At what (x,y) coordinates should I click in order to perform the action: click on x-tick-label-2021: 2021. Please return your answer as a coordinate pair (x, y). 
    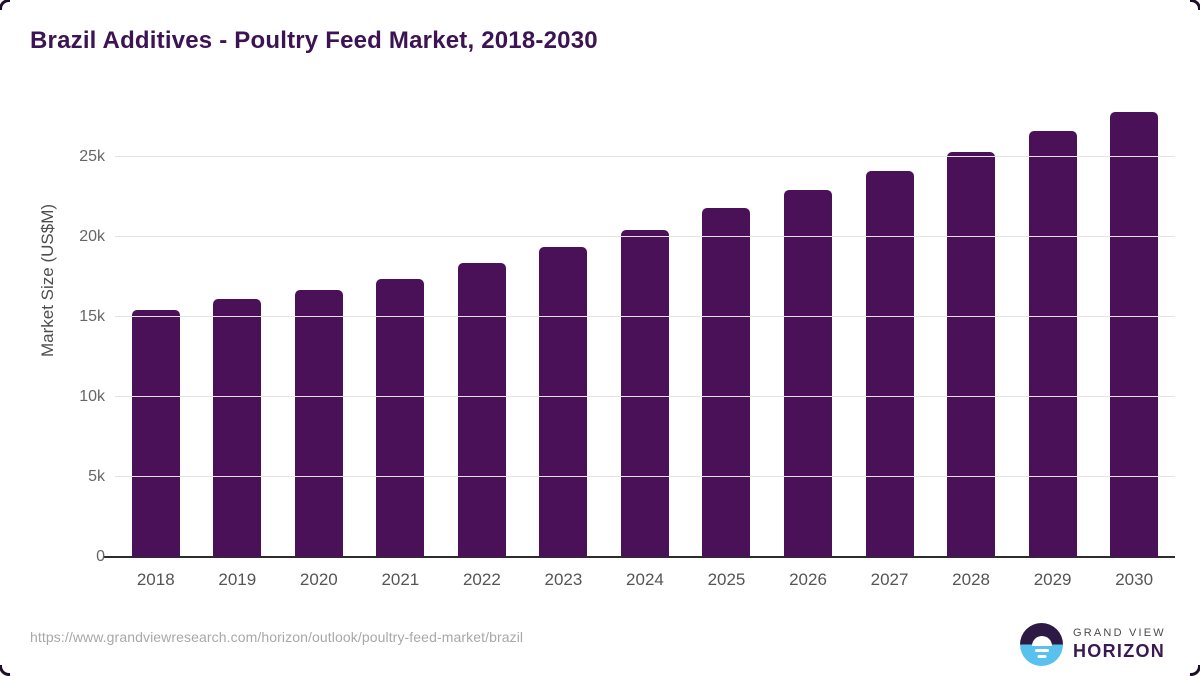
    Looking at the image, I should click on (400, 579).